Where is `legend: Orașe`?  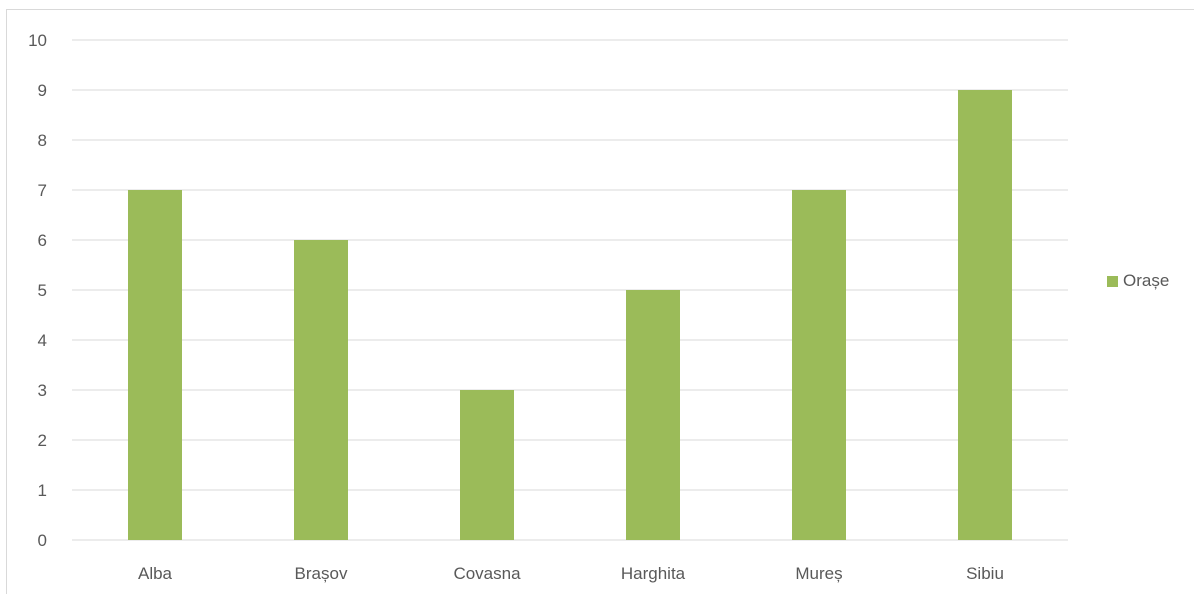 legend: Orașe is located at coordinates (1138, 281).